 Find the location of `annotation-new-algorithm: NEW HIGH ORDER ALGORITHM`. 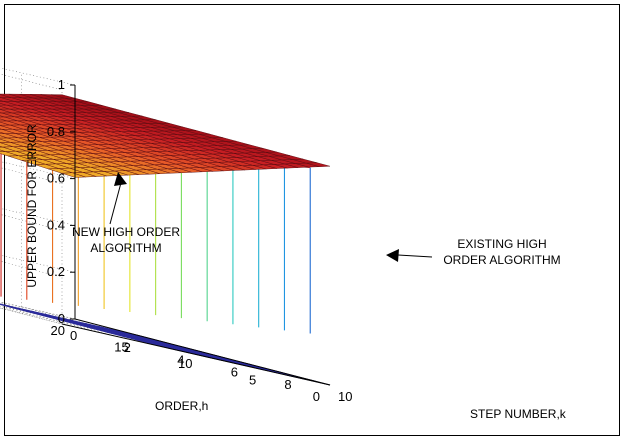

annotation-new-algorithm: NEW HIGH ORDER ALGORITHM is located at coordinates (126, 213).